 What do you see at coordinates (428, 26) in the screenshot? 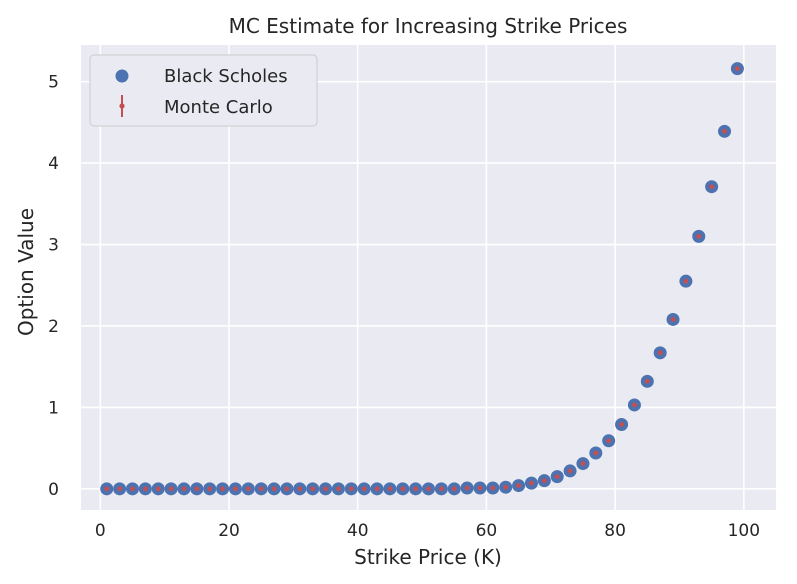
I see `chart-title: MC Estimate for Increasing Strike Prices` at bounding box center [428, 26].